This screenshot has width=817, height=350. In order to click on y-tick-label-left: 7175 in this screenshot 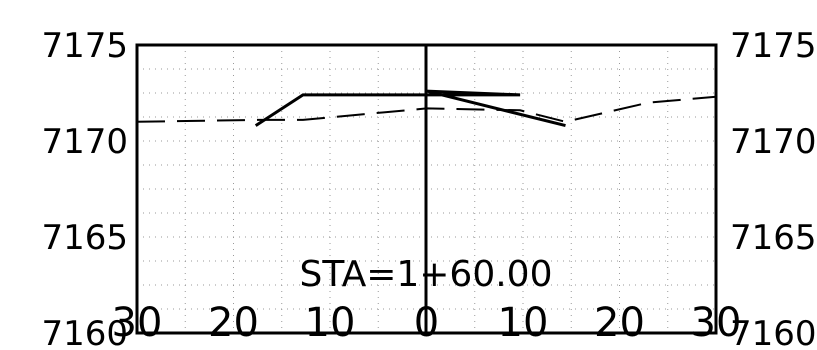, I will do `click(84, 46)`.